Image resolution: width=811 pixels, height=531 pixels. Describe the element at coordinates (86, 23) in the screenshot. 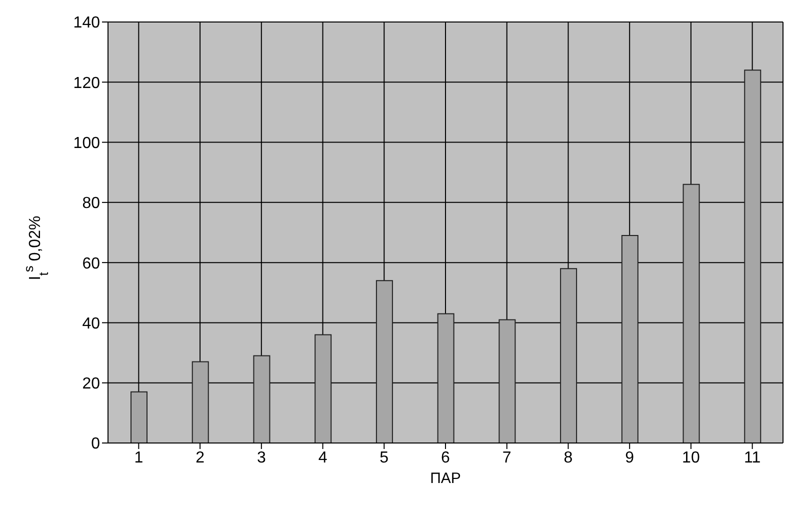

I see `y-tick-label: 140` at that location.